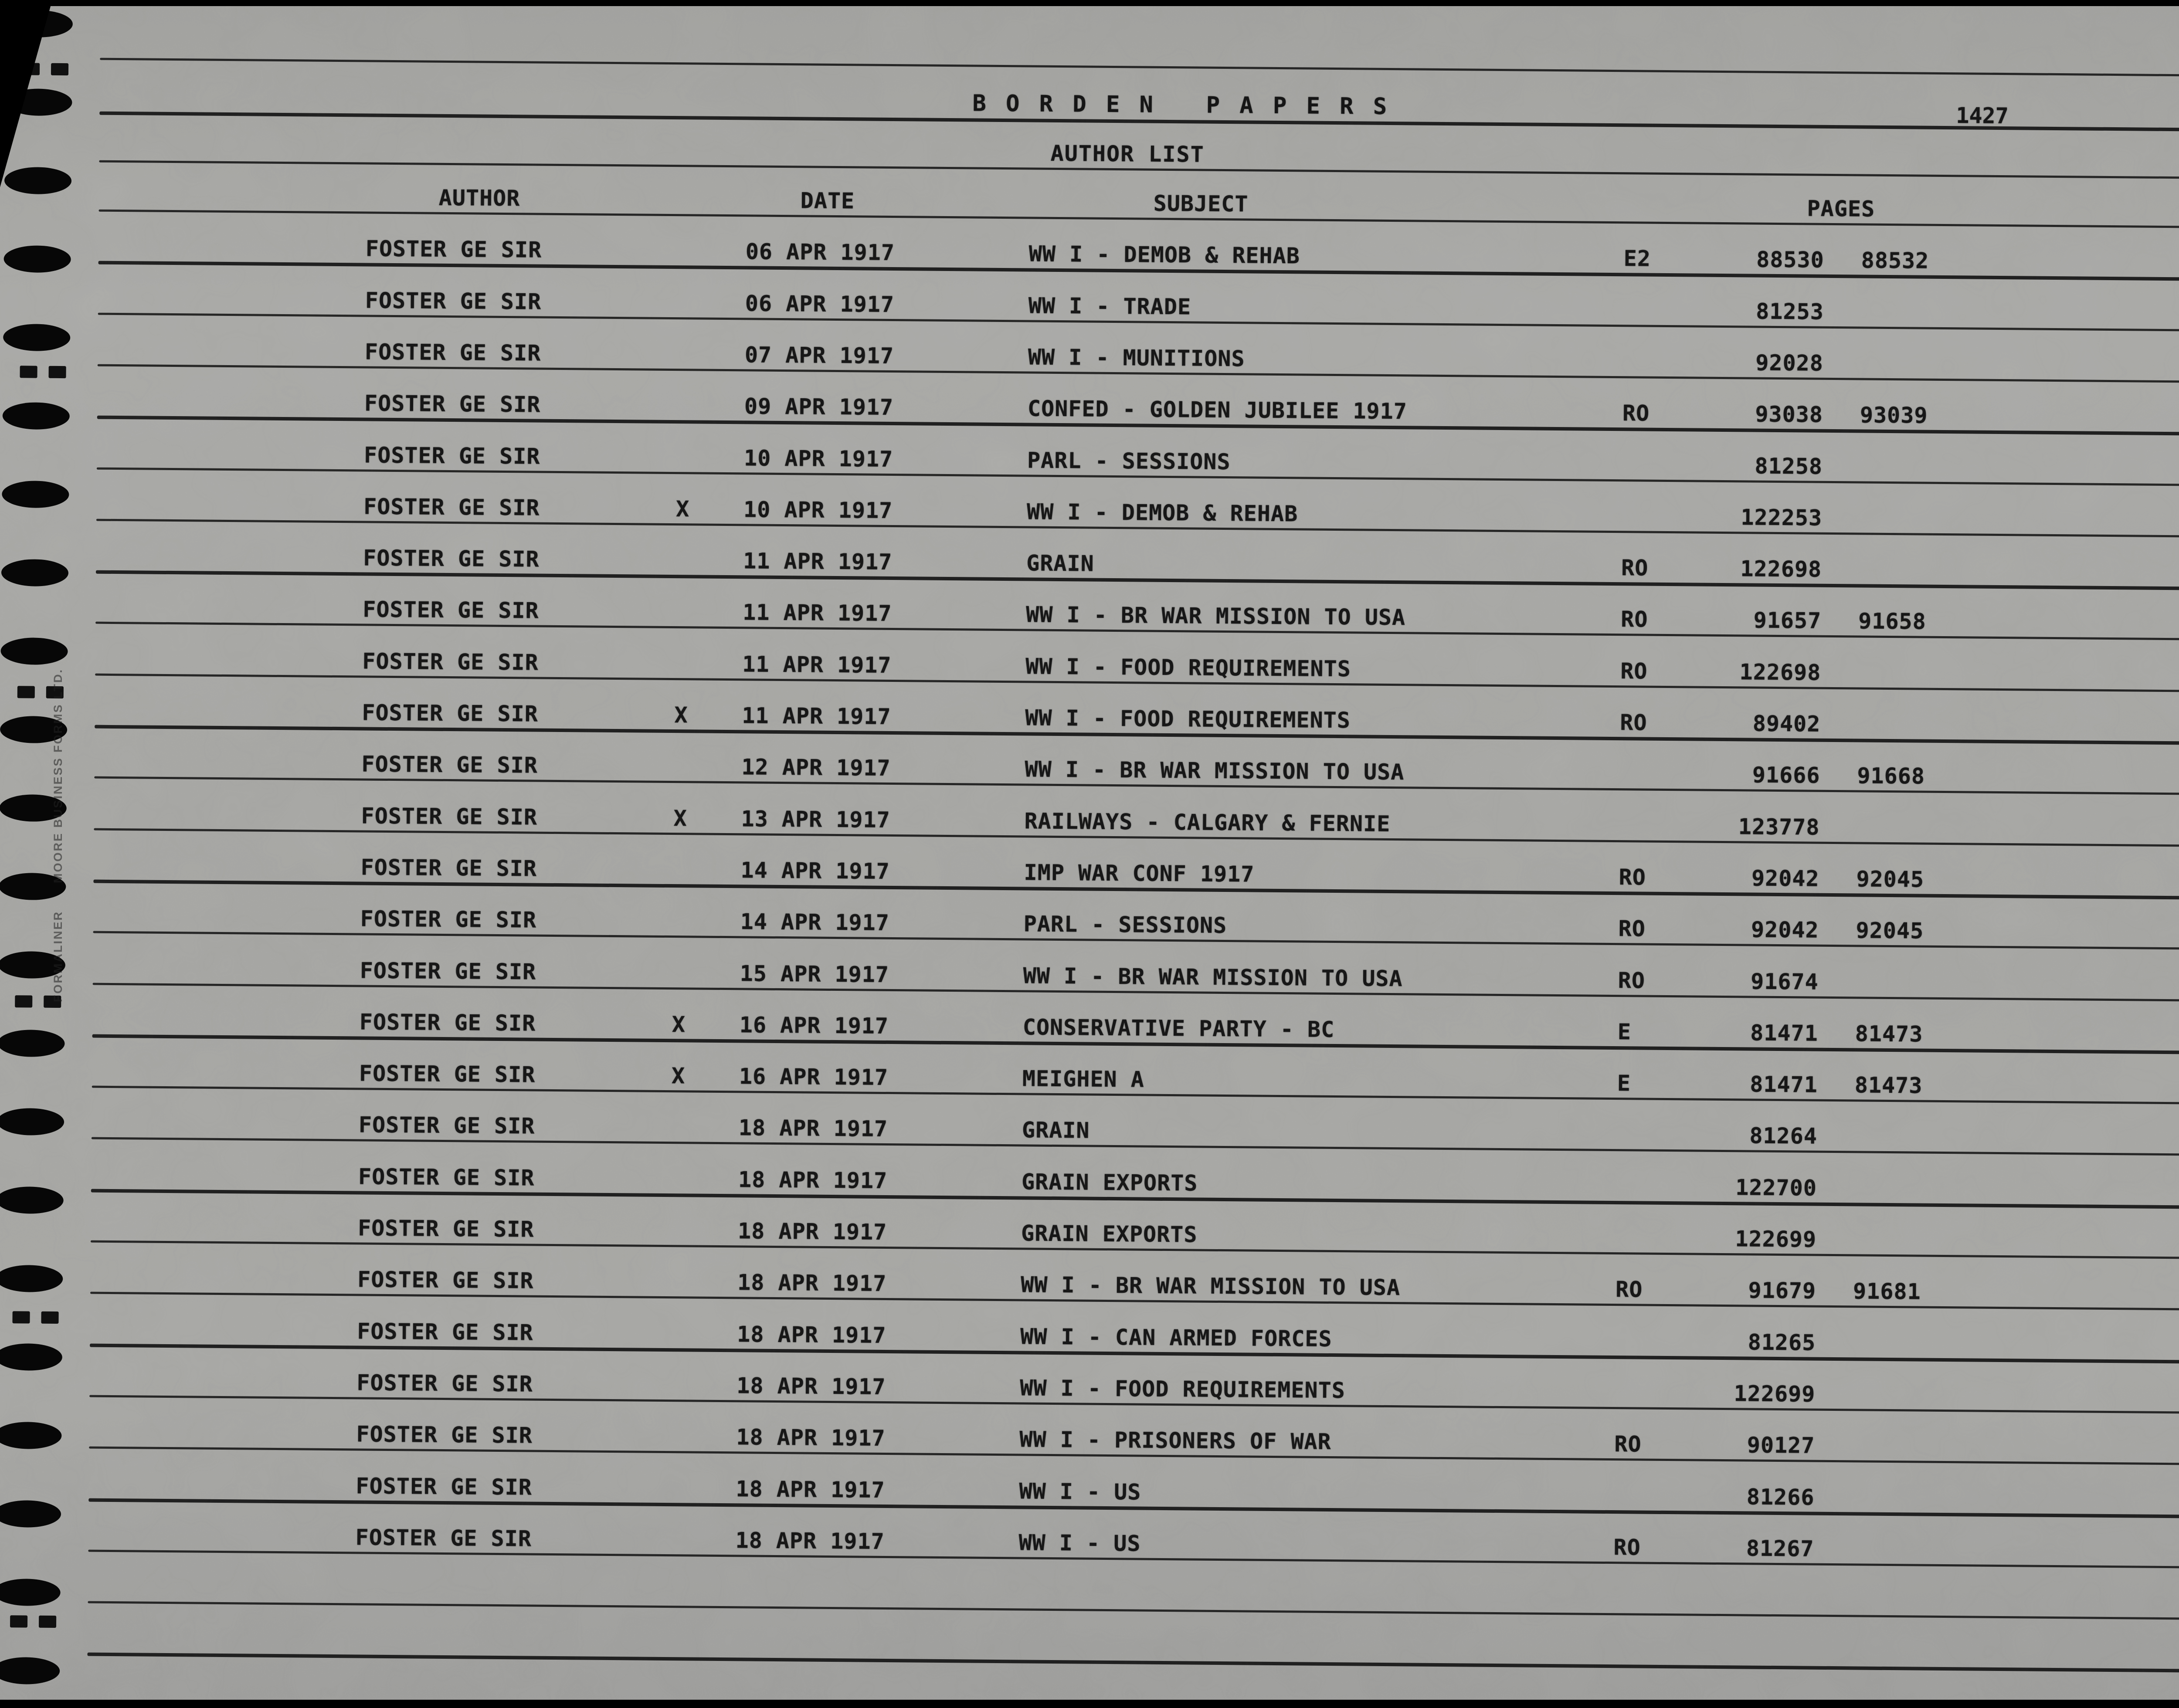 The height and width of the screenshot is (1708, 2179). Describe the element at coordinates (1624, 1032) in the screenshot. I see `code-cell: E` at that location.